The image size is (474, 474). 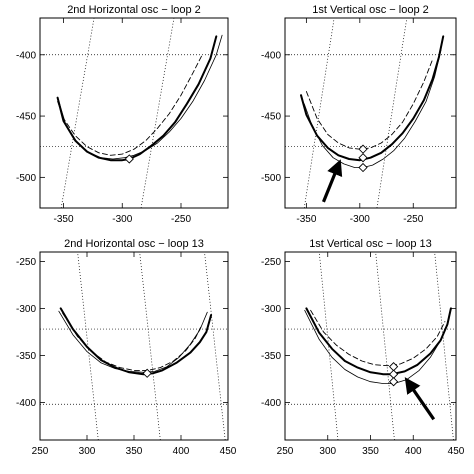 I want to click on panel-title: 2nd Horizontal osc − loop 2, so click(x=134, y=10).